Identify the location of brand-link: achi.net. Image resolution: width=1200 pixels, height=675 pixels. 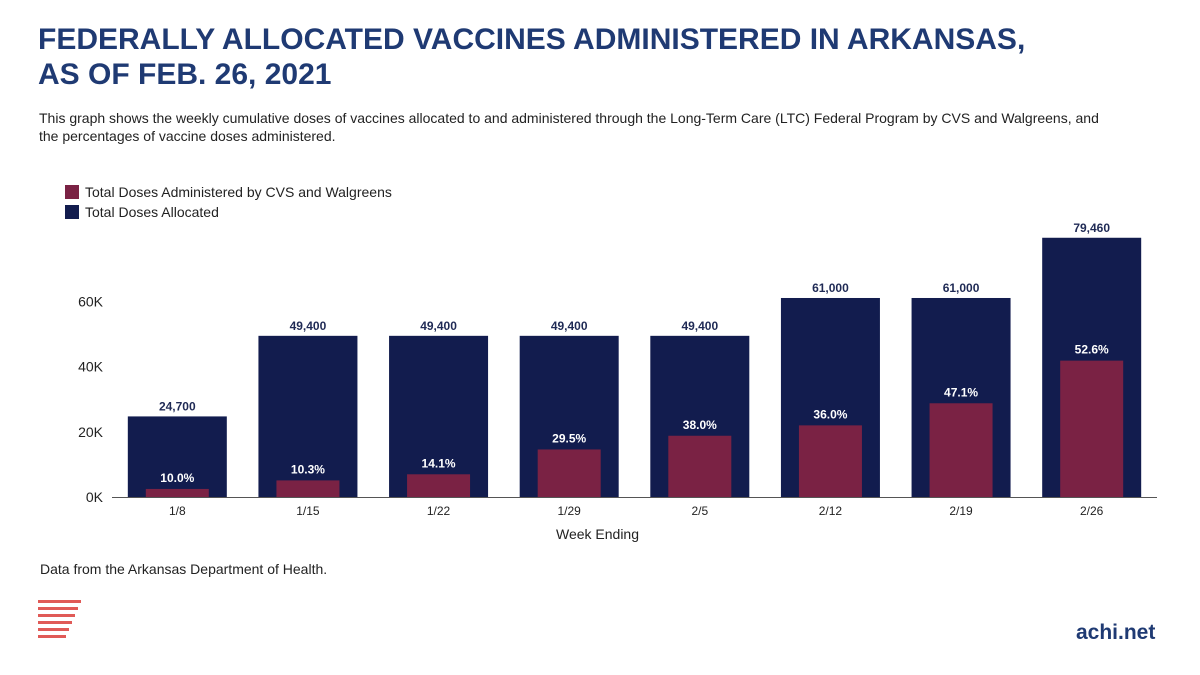
(1116, 632).